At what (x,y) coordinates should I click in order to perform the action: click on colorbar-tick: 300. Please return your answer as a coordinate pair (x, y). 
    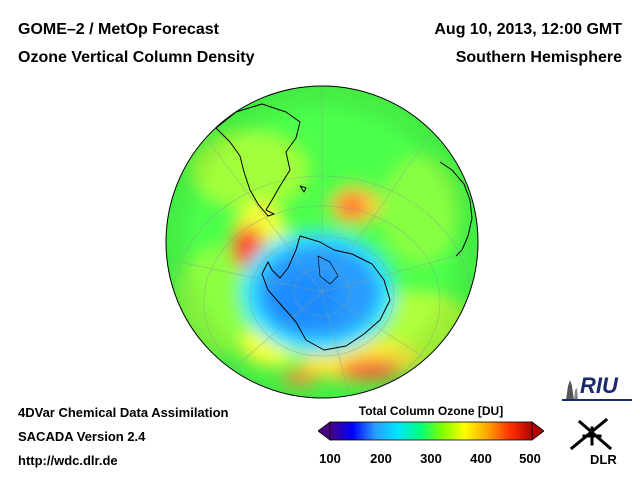
    Looking at the image, I should click on (431, 458).